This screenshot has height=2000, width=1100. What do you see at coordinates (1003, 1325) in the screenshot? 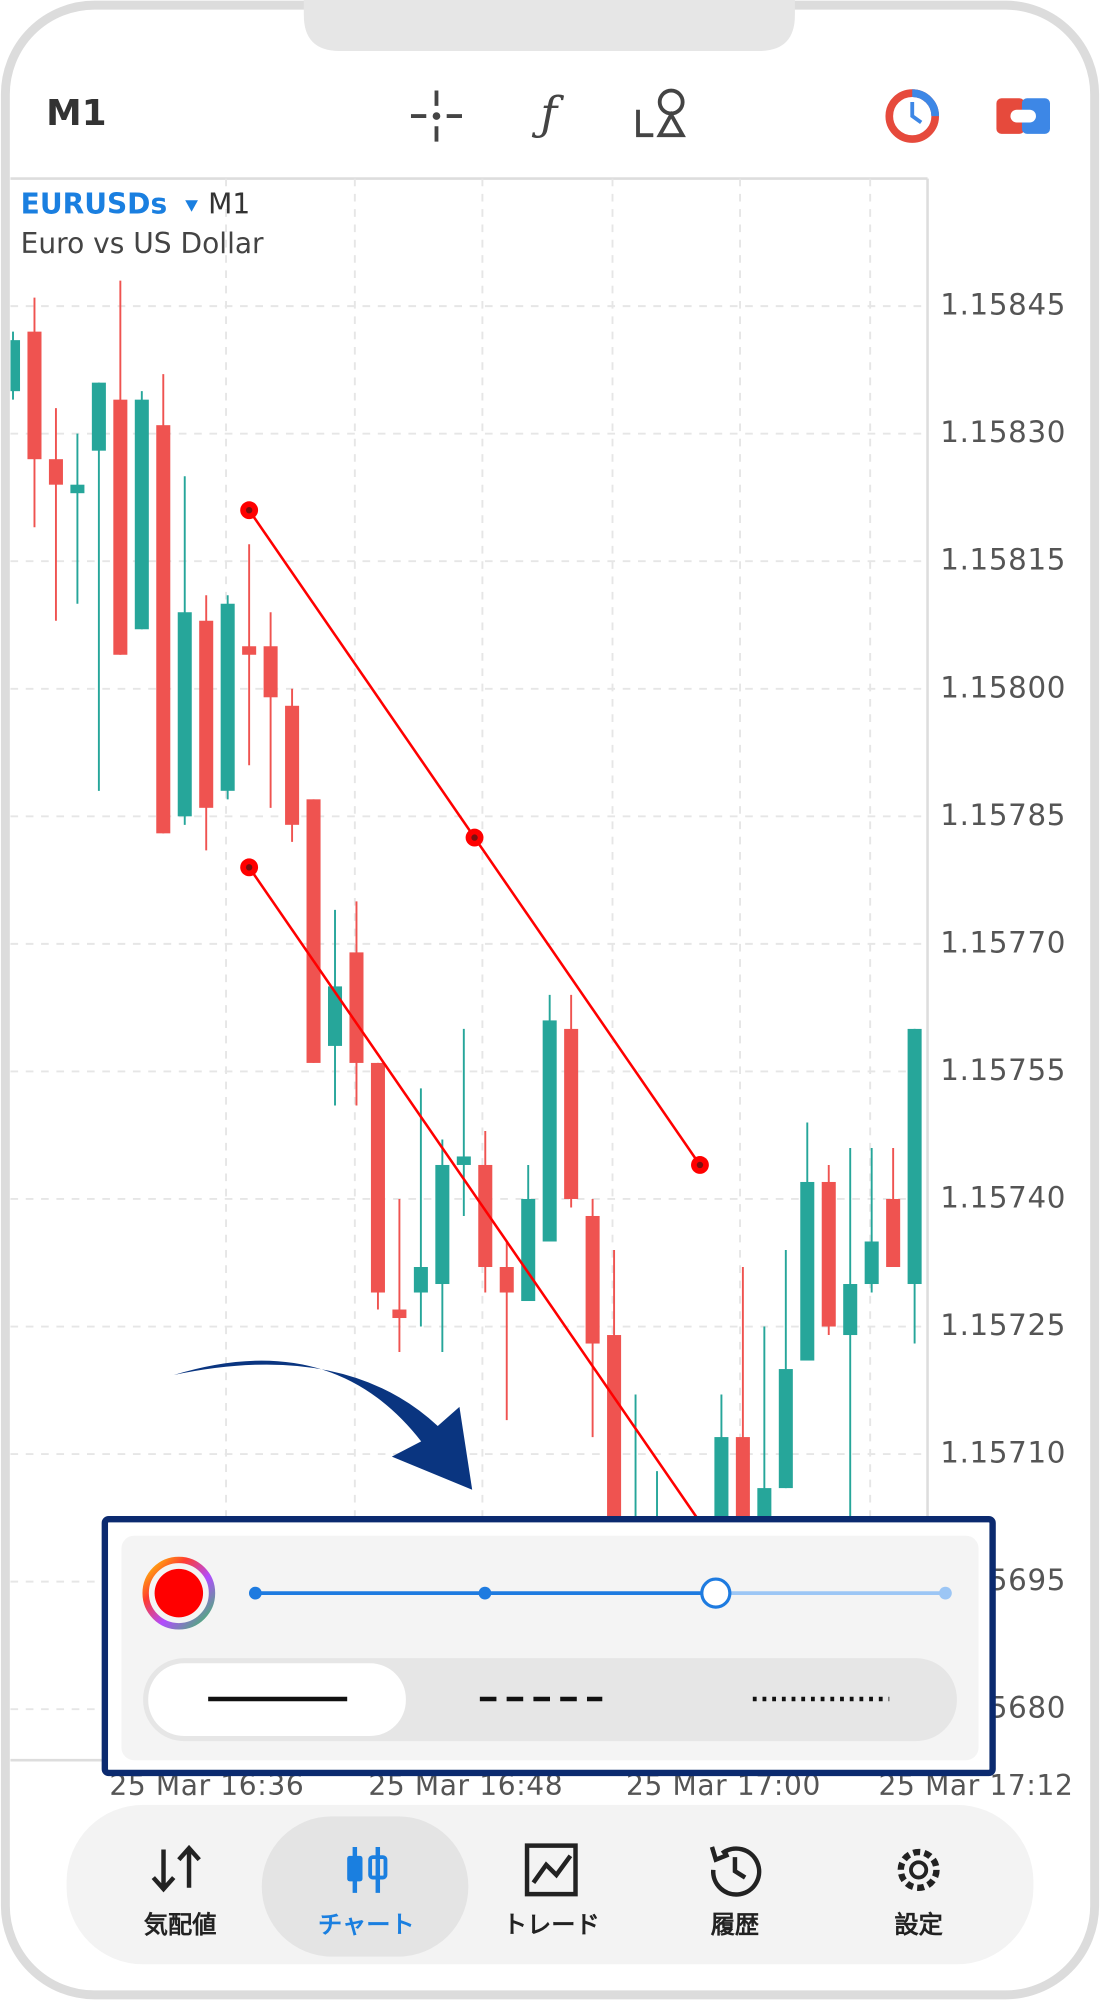
I see `y-tick-label: 1.15725` at bounding box center [1003, 1325].